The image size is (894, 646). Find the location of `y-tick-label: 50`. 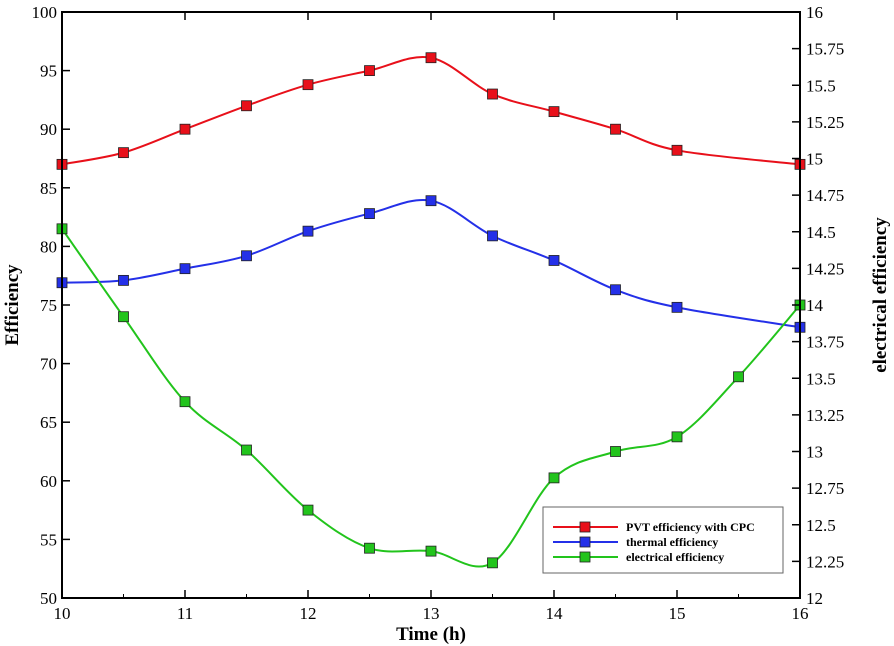

y-tick-label: 50 is located at coordinates (48, 598).